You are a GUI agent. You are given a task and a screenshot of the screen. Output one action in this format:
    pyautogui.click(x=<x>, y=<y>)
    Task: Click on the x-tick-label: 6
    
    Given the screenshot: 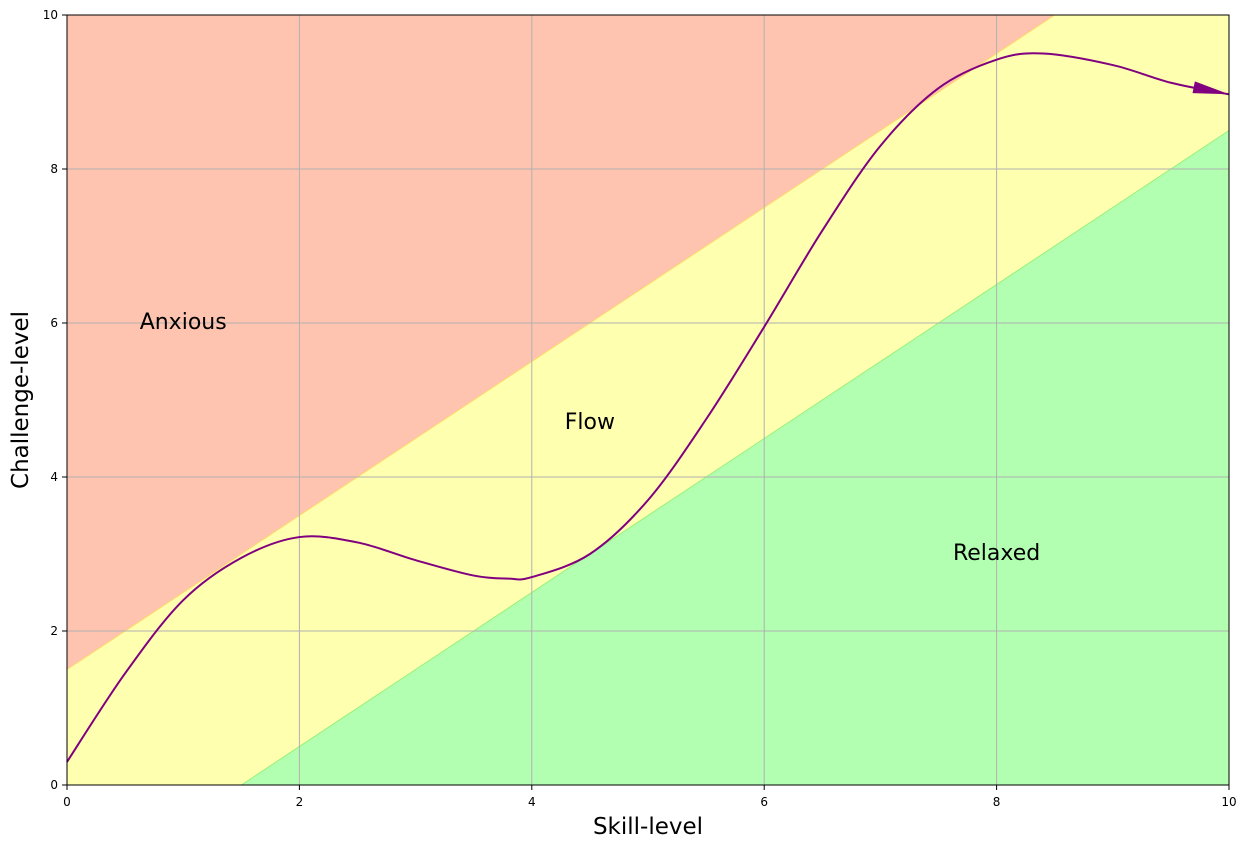 What is the action you would take?
    pyautogui.click(x=764, y=802)
    